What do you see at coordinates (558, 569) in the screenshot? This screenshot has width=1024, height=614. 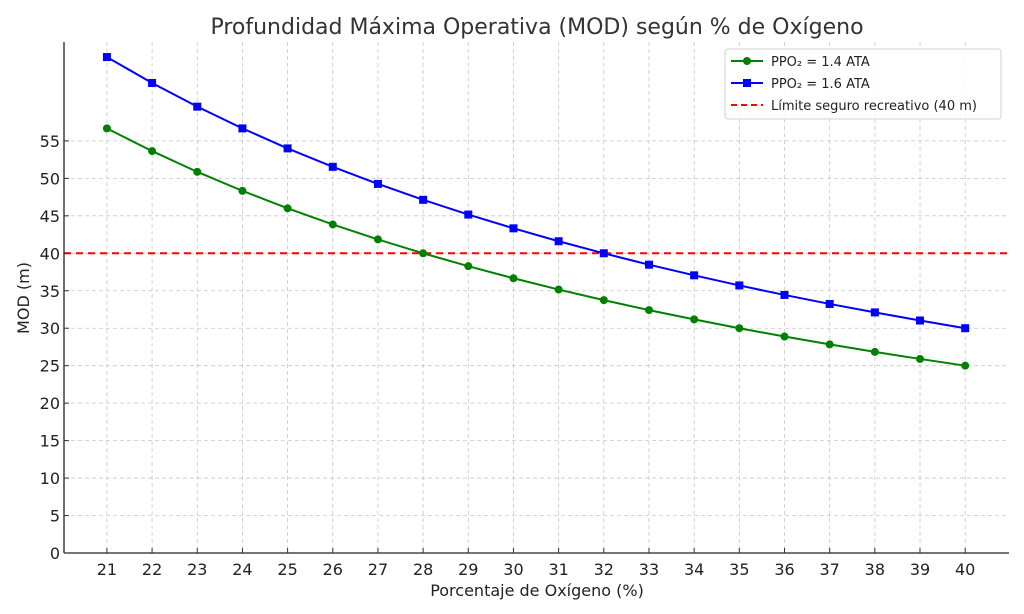 I see `x-tick-label: 31` at bounding box center [558, 569].